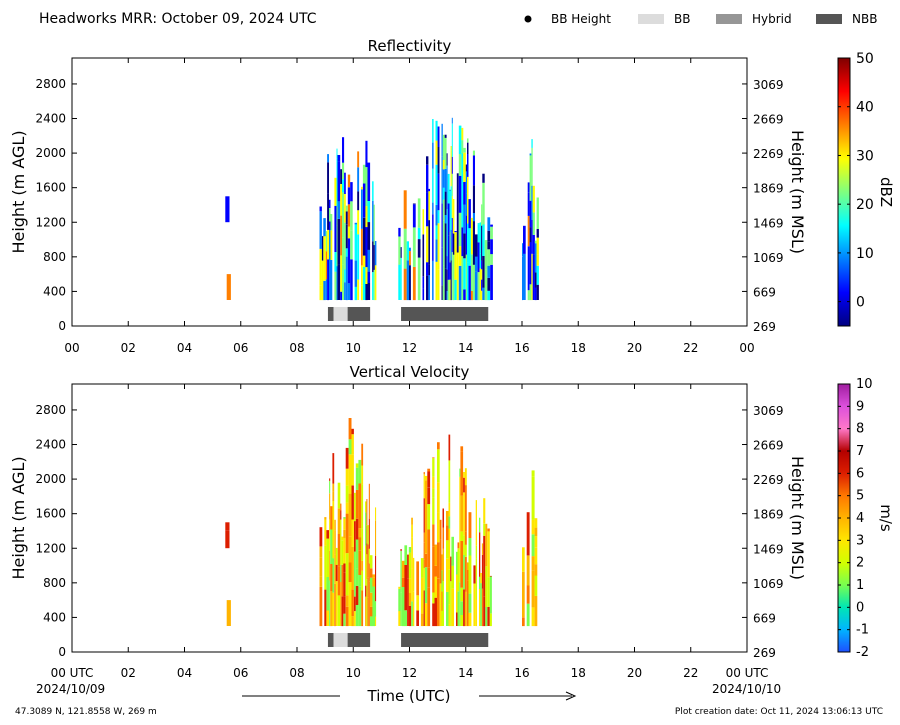  Describe the element at coordinates (768, 120) in the screenshot. I see `y-tick-label-right: 2669` at that location.